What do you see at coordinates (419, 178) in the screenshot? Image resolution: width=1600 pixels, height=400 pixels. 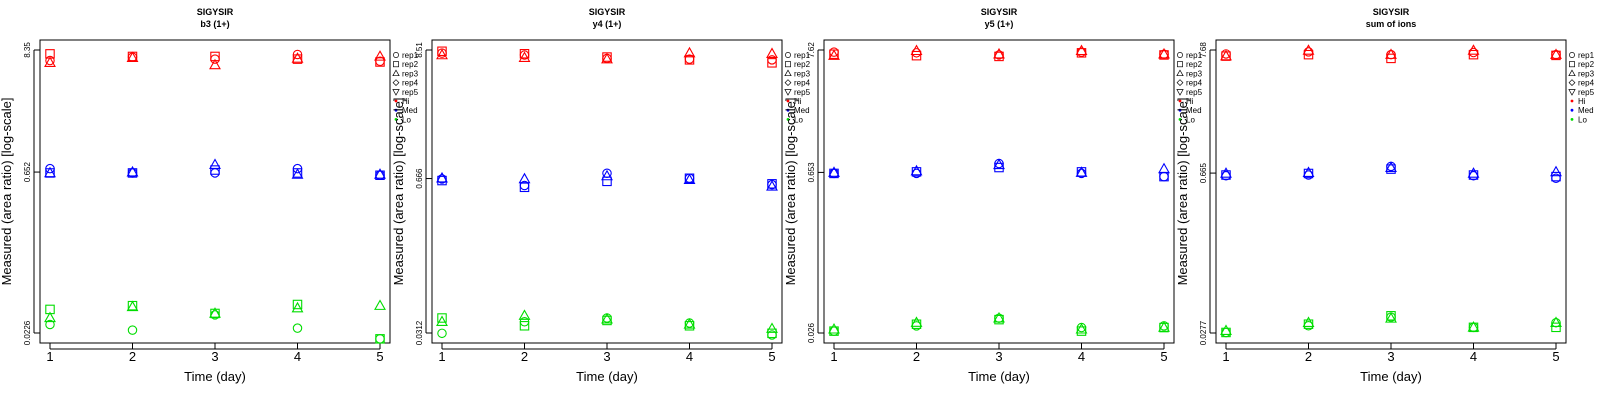 I see `y-tick-label: 0.666` at bounding box center [419, 178].